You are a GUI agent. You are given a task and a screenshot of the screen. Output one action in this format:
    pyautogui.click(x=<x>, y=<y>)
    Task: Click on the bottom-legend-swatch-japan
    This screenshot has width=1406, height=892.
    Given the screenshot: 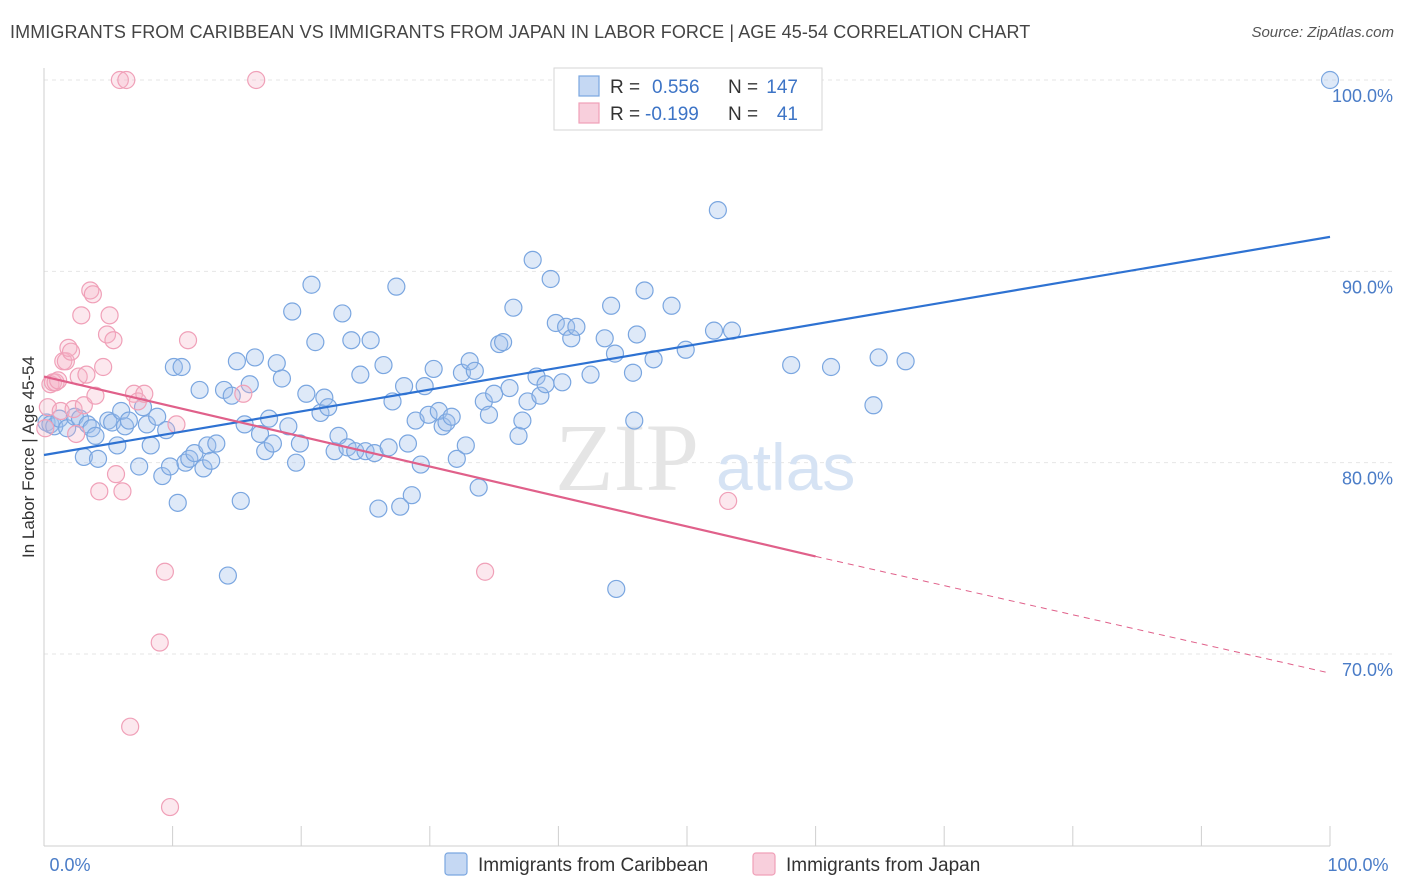 What is the action you would take?
    pyautogui.click(x=764, y=864)
    